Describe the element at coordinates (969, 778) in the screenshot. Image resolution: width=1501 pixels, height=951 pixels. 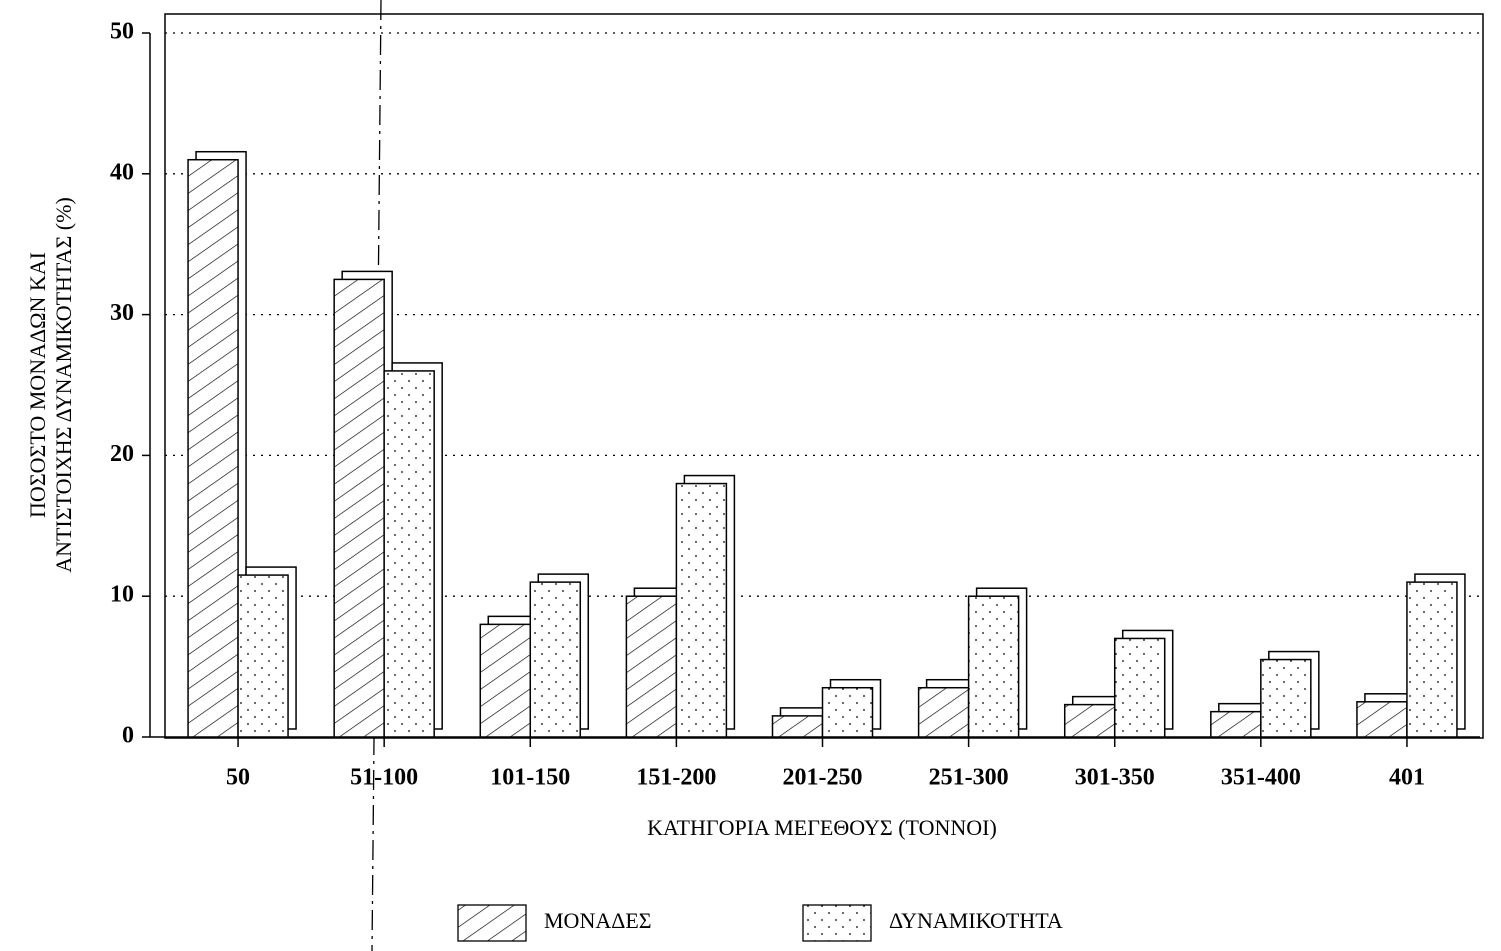
I see `x-tick-label: 251-300` at that location.